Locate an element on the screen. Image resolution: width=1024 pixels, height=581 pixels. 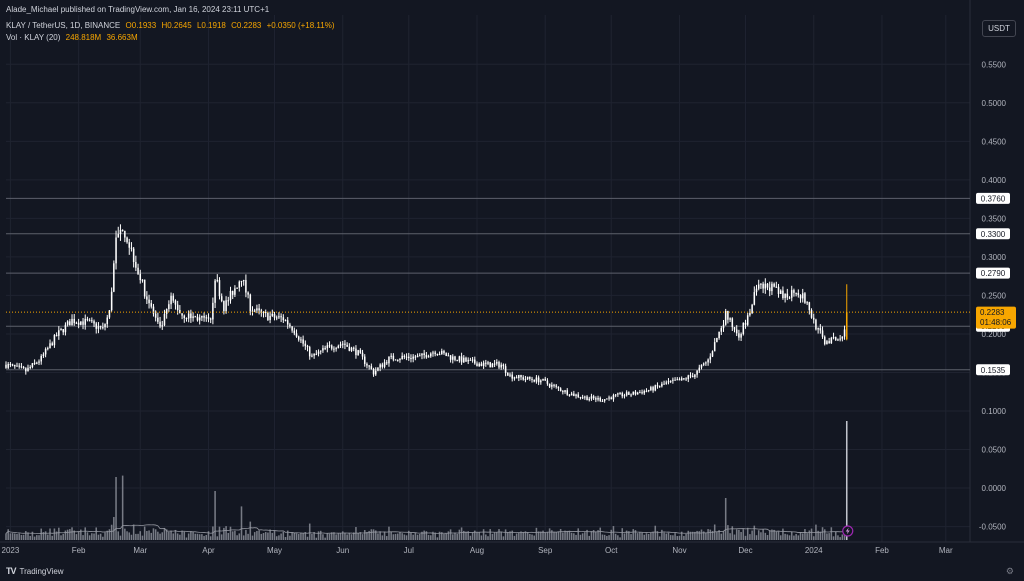
footer-brand: TV TradingView is located at coordinates (35, 571).